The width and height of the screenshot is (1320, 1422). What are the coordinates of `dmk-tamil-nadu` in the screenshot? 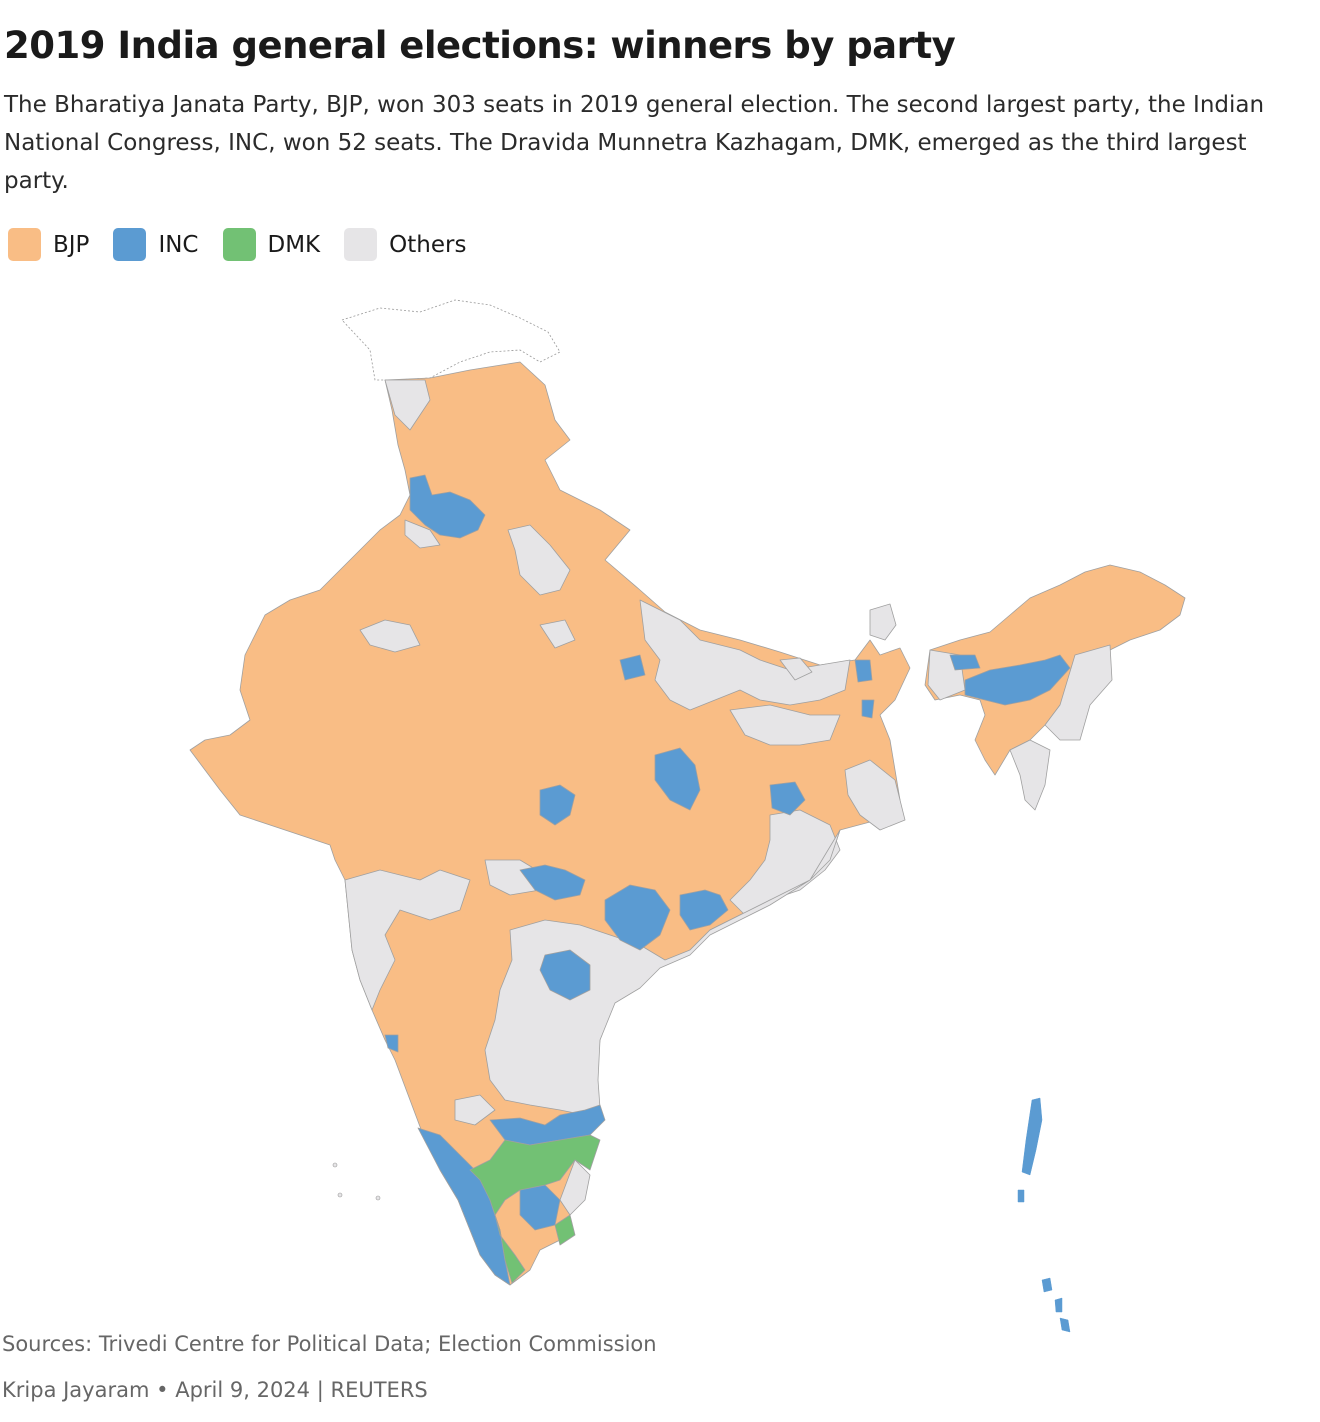 It's located at (535, 1209).